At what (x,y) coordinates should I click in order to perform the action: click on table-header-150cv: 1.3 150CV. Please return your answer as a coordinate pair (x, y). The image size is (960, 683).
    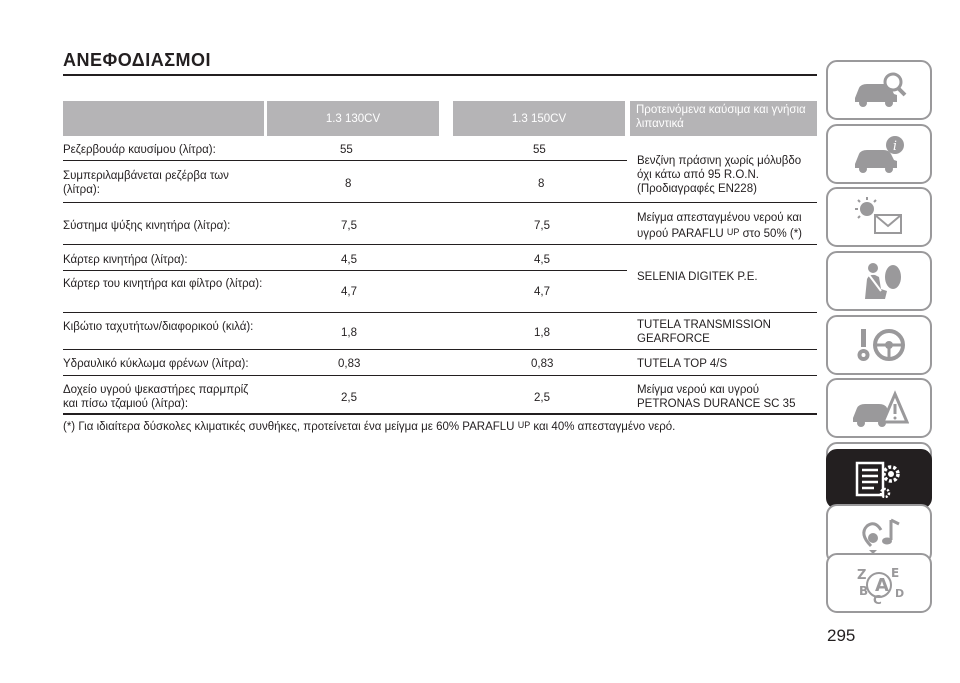
    Looking at the image, I should click on (539, 118).